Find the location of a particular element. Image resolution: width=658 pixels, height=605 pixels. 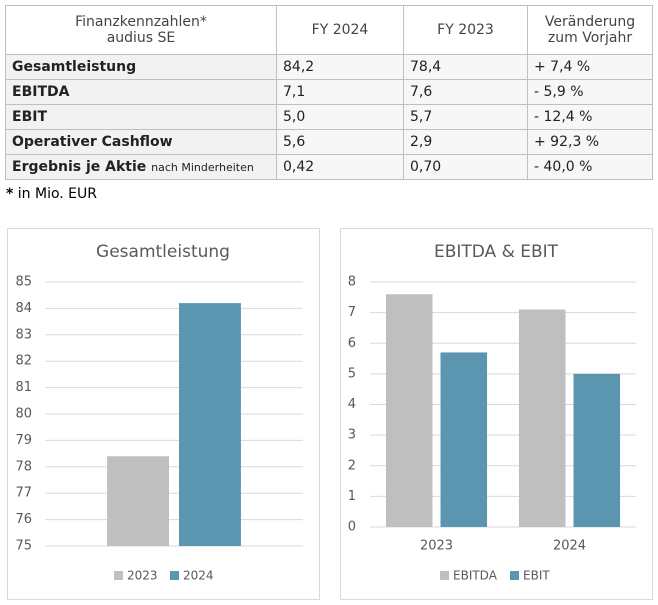

cell-text: EBIT is located at coordinates (29, 117).